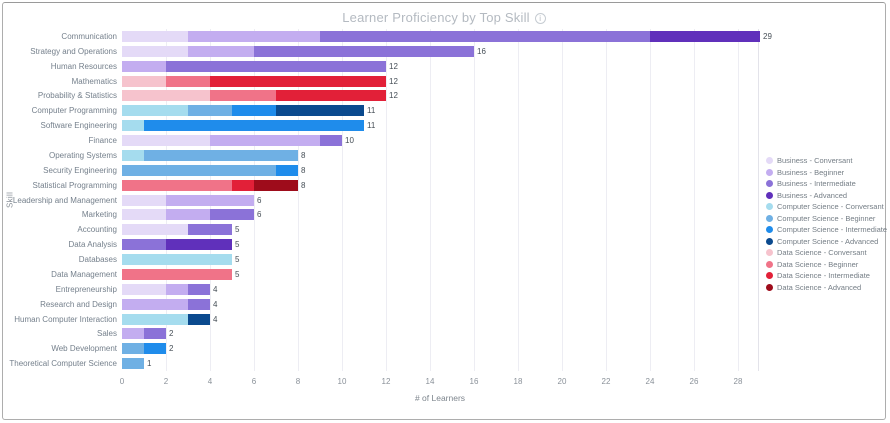 This screenshot has width=890, height=423. Describe the element at coordinates (445, 81) in the screenshot. I see `chart-row: Mathematics 12` at that location.